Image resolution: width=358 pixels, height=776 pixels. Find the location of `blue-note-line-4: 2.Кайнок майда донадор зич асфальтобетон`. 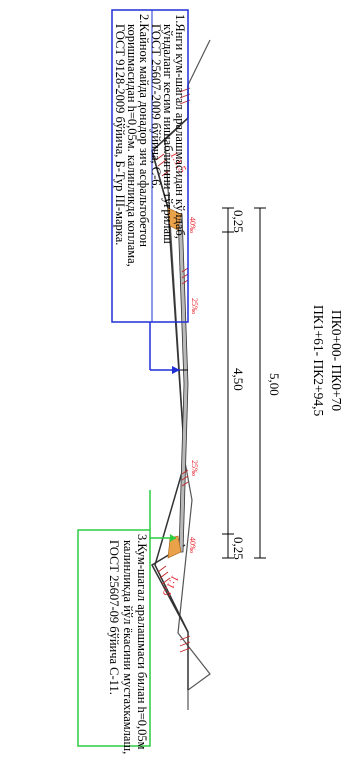

blue-note-line-4: 2.Кайнок майда донадор зич асфальтобетон is located at coordinates (144, 130).